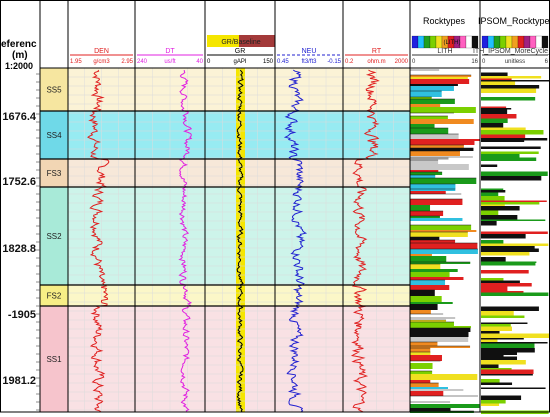 The image size is (550, 417). Describe the element at coordinates (240, 240) in the screenshot. I see `gr-yellow-band` at that location.